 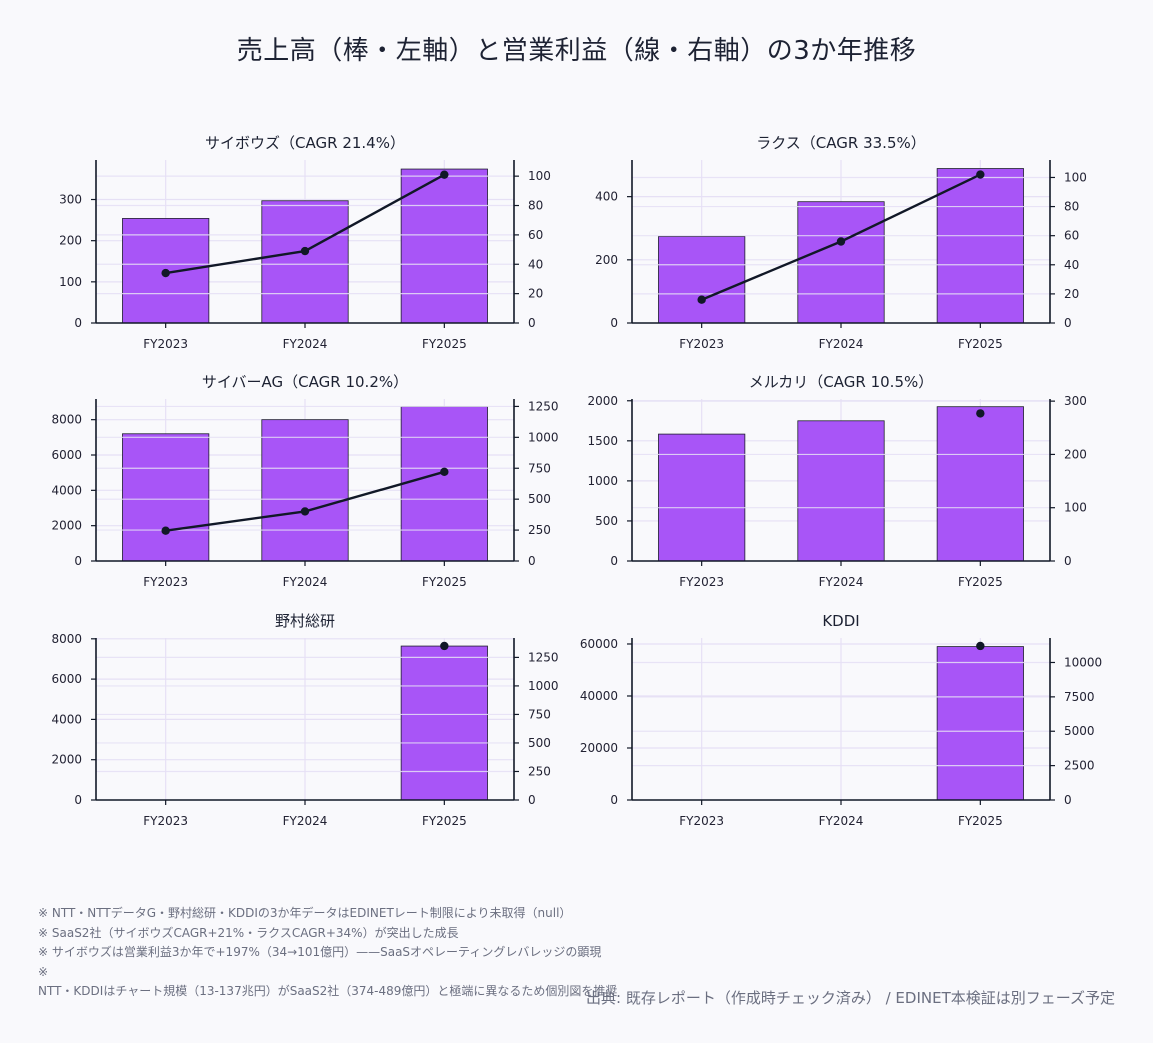 What do you see at coordinates (606, 197) in the screenshot?
I see `y-tick-label-left: 400` at bounding box center [606, 197].